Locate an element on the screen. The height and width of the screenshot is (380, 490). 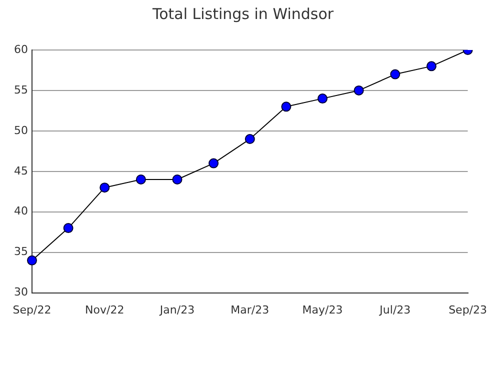
y-tick-label: 45 is located at coordinates (21, 171).